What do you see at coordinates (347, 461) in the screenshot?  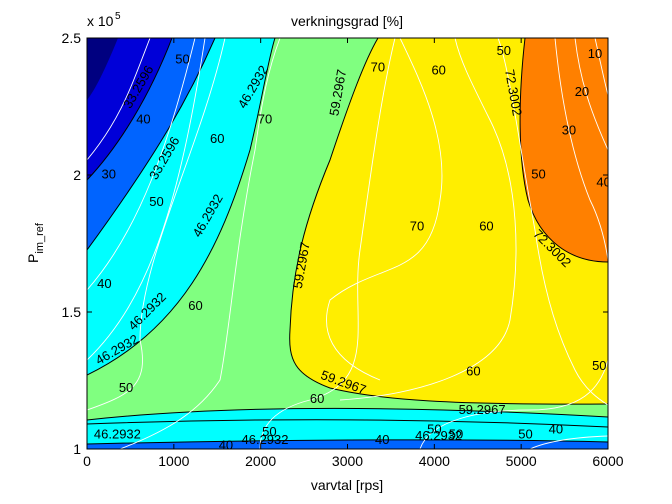 I see `x-tick-label: 3000` at bounding box center [347, 461].